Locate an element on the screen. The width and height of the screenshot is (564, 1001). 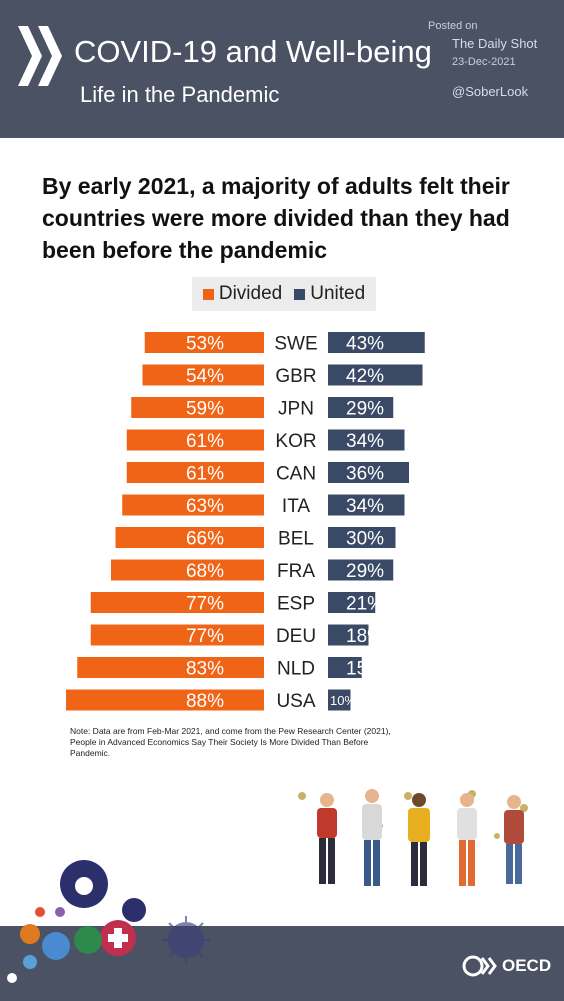
label-divided-nld: 83% is located at coordinates (205, 669).